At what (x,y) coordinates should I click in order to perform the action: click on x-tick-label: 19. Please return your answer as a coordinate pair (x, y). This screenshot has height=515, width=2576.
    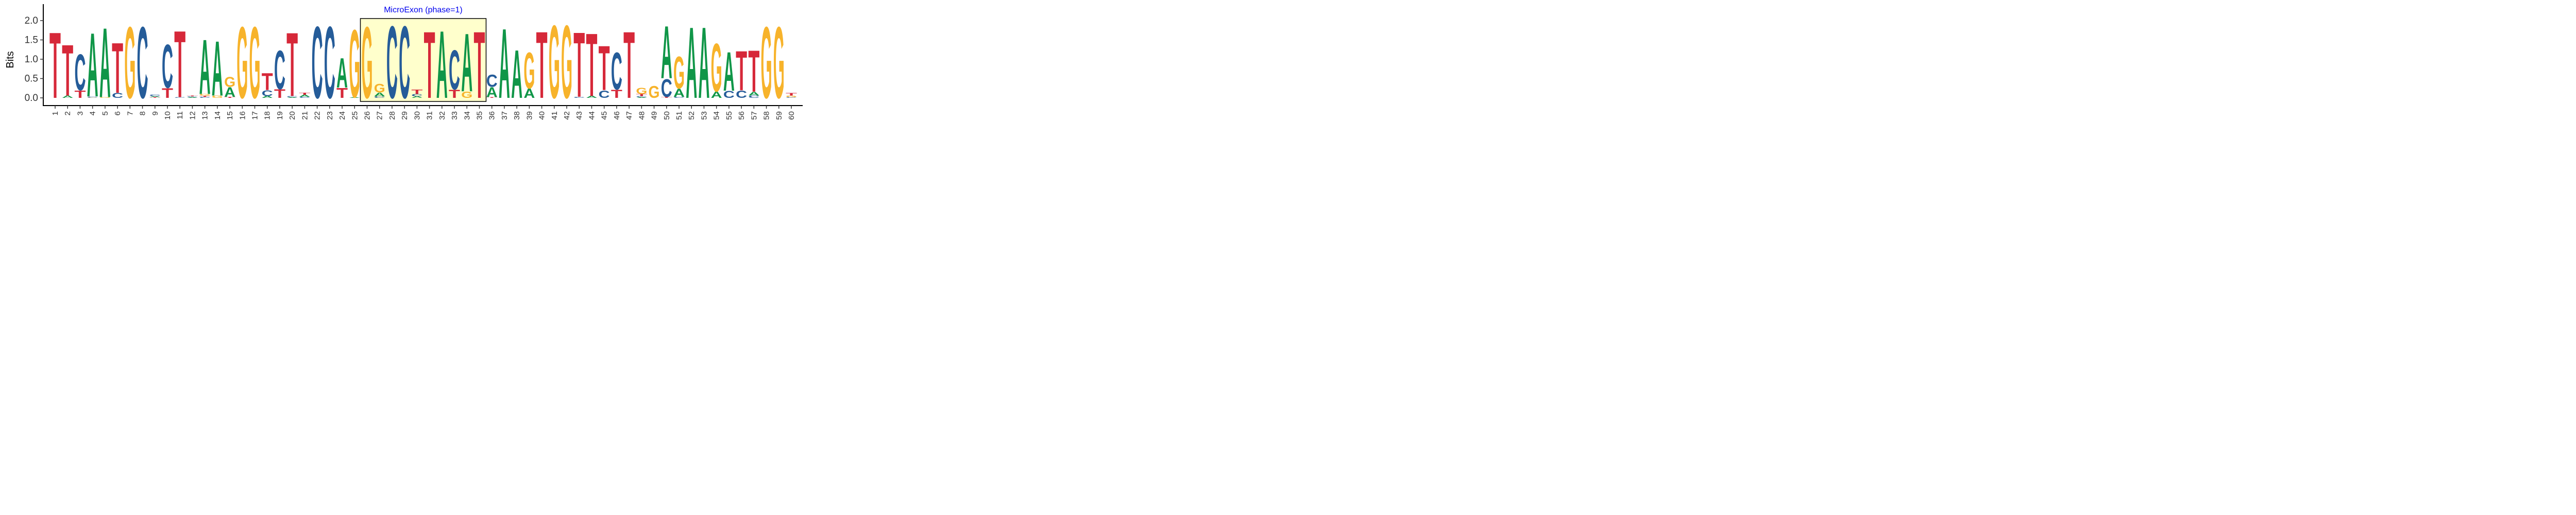
    Looking at the image, I should click on (280, 115).